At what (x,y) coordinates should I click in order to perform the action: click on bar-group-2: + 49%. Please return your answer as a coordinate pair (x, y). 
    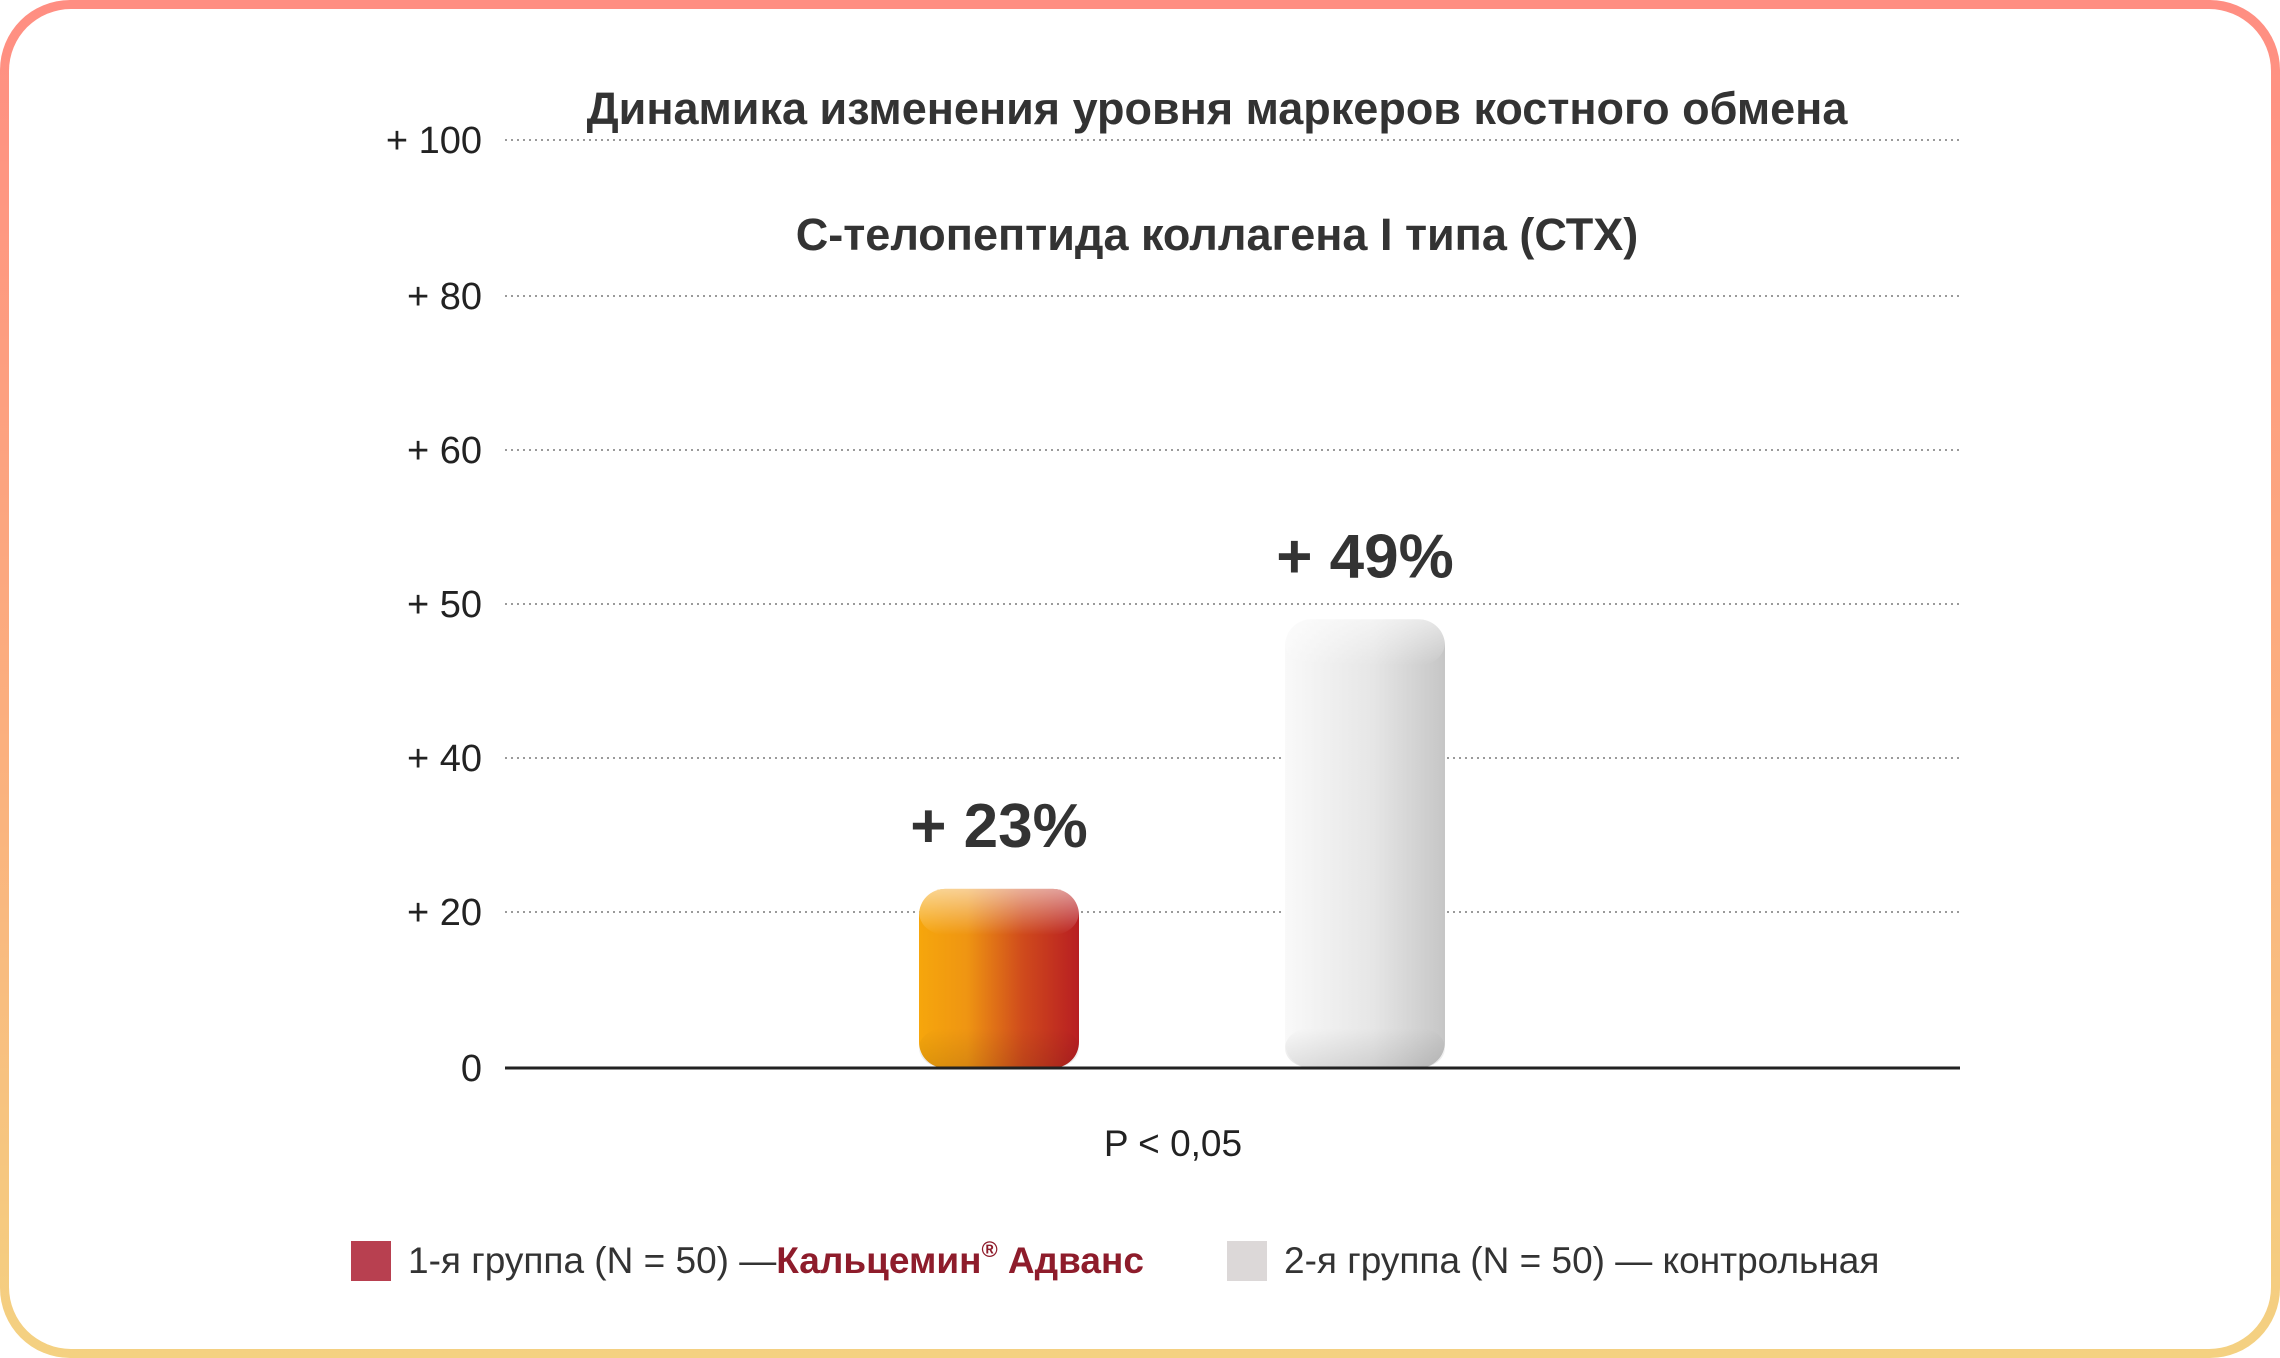
    Looking at the image, I should click on (1365, 795).